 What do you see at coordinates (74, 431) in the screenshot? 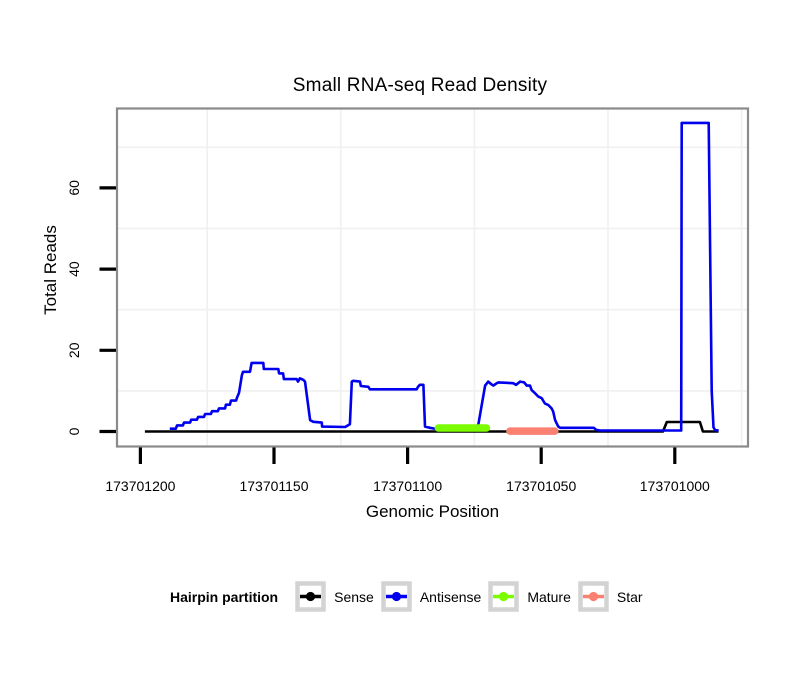
I see `y-tick-label: 0` at bounding box center [74, 431].